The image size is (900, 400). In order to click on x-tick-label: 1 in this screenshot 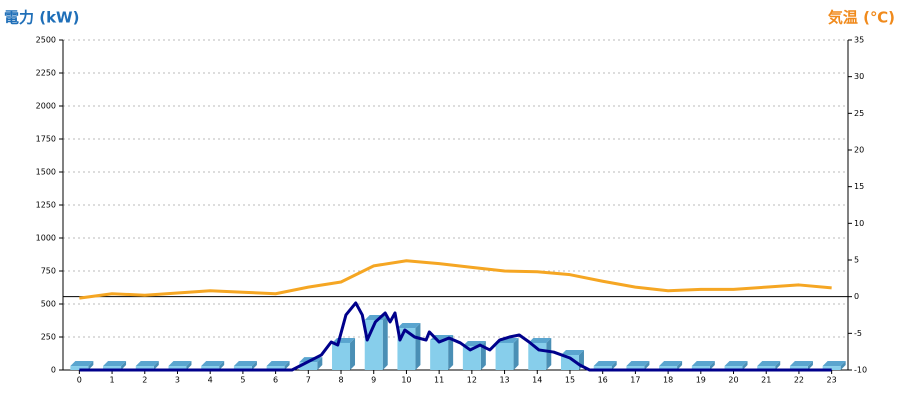, I will do `click(112, 380)`.